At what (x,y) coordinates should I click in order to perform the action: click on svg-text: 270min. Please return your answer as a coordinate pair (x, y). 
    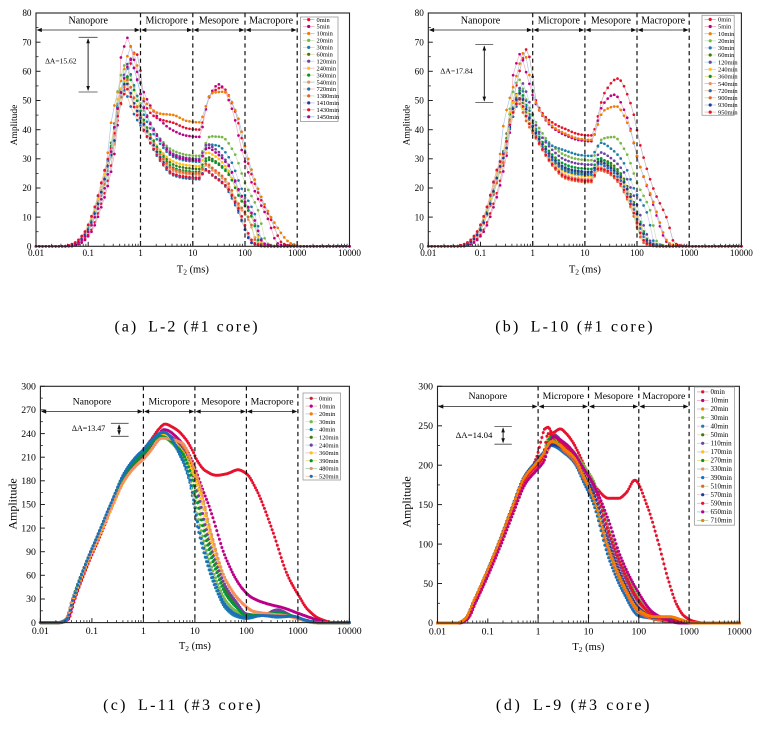
    Looking at the image, I should click on (722, 461).